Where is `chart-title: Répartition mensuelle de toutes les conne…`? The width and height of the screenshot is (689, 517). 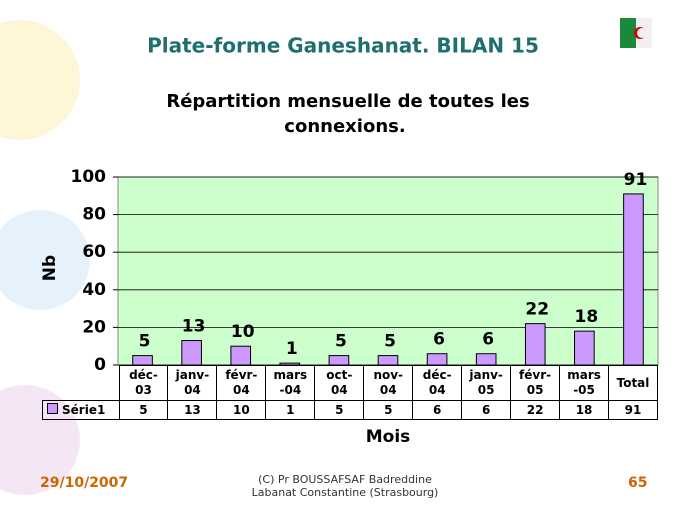
chart-title: Répartition mensuelle de toutes les conne… is located at coordinates (347, 114).